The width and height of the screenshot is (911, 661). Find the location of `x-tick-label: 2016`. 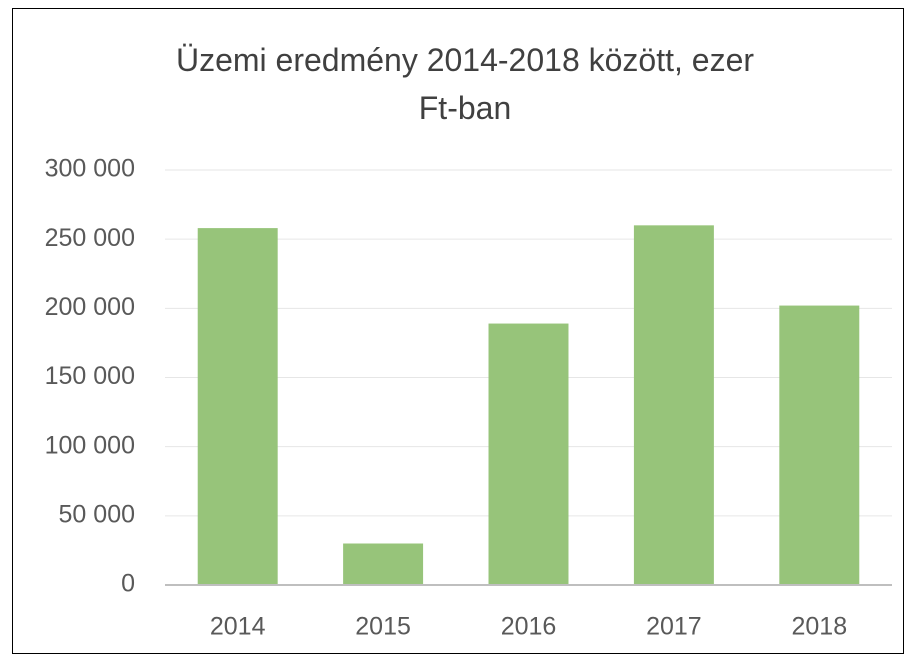

x-tick-label: 2016 is located at coordinates (529, 627).